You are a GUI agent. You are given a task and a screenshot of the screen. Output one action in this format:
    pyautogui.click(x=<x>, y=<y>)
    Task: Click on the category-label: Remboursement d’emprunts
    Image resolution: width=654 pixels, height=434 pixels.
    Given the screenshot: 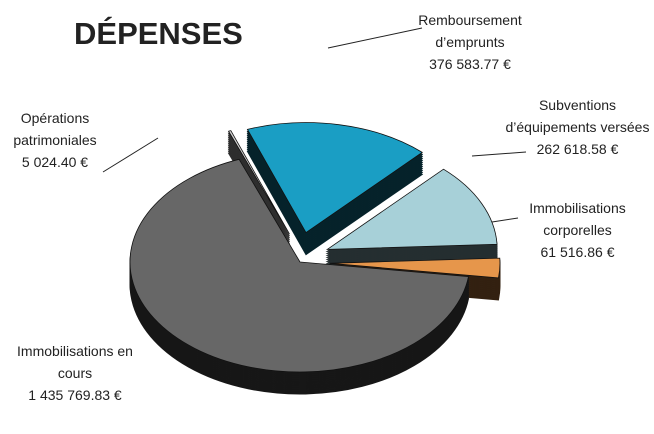 What is the action you would take?
    pyautogui.click(x=470, y=31)
    